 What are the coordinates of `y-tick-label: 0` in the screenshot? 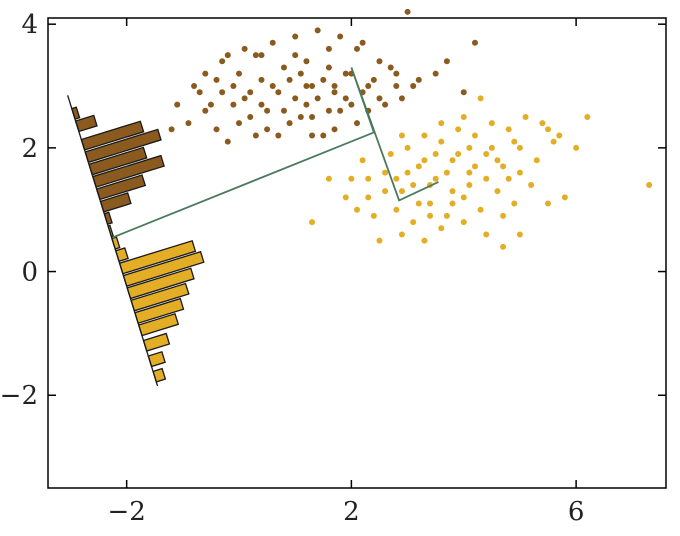 It's located at (29, 273).